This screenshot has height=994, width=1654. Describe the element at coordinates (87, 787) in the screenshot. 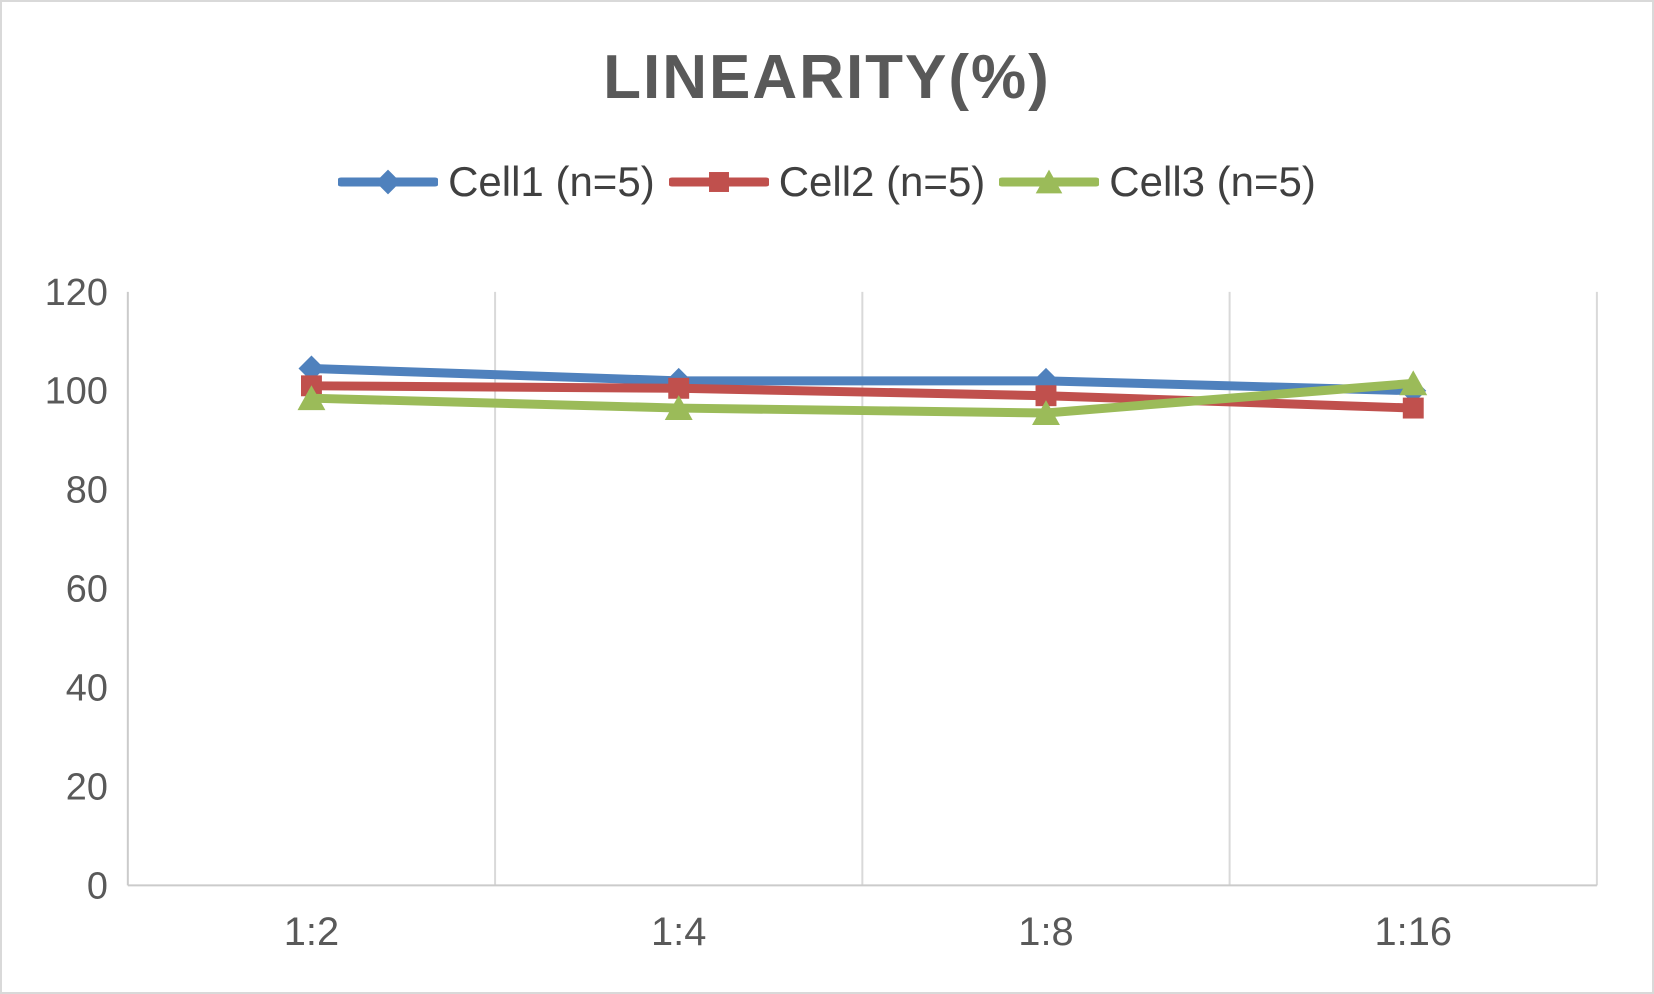

I see `y-axis-tick-label: 20` at that location.